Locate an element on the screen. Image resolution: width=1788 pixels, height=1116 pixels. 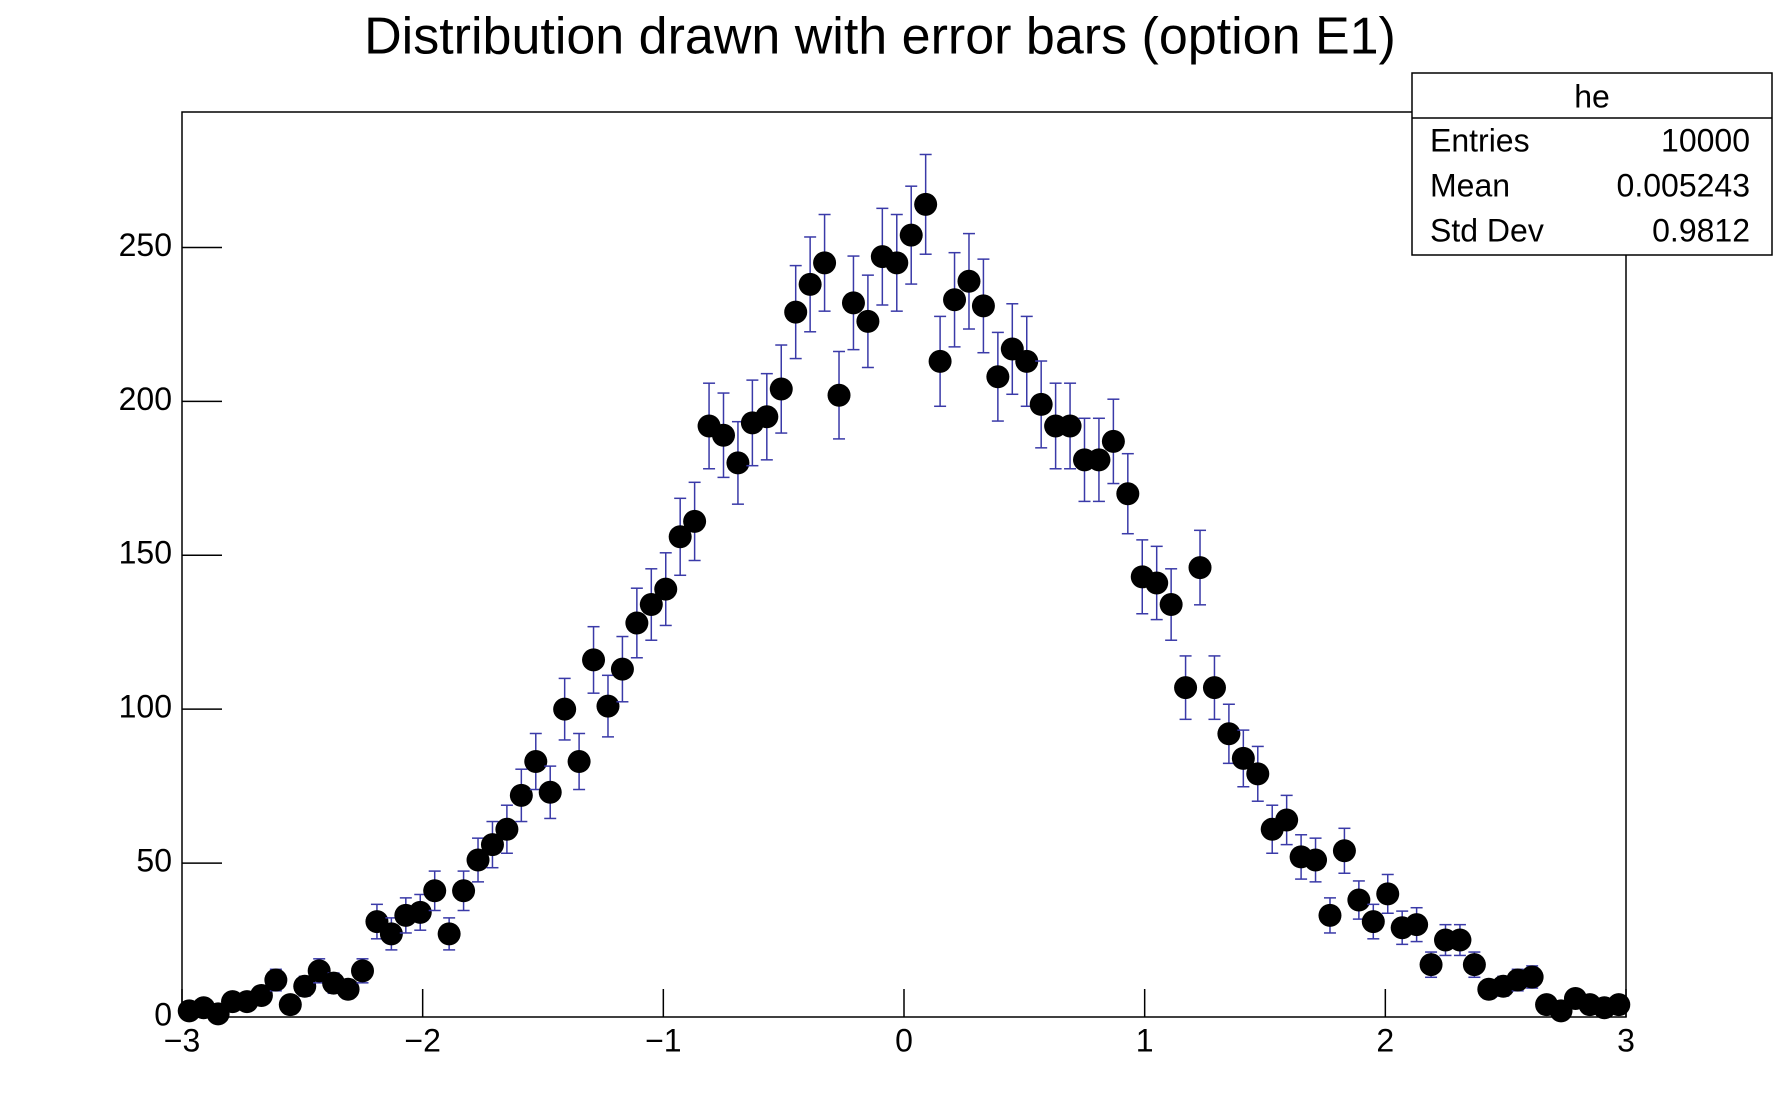
x-tick-label: 1 is located at coordinates (1145, 1040).